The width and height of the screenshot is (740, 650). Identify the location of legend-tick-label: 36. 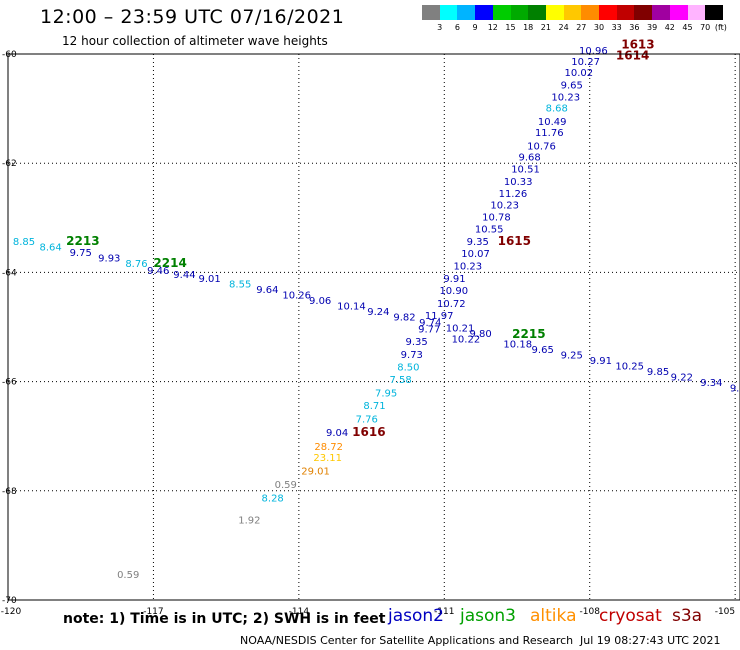
(634, 27).